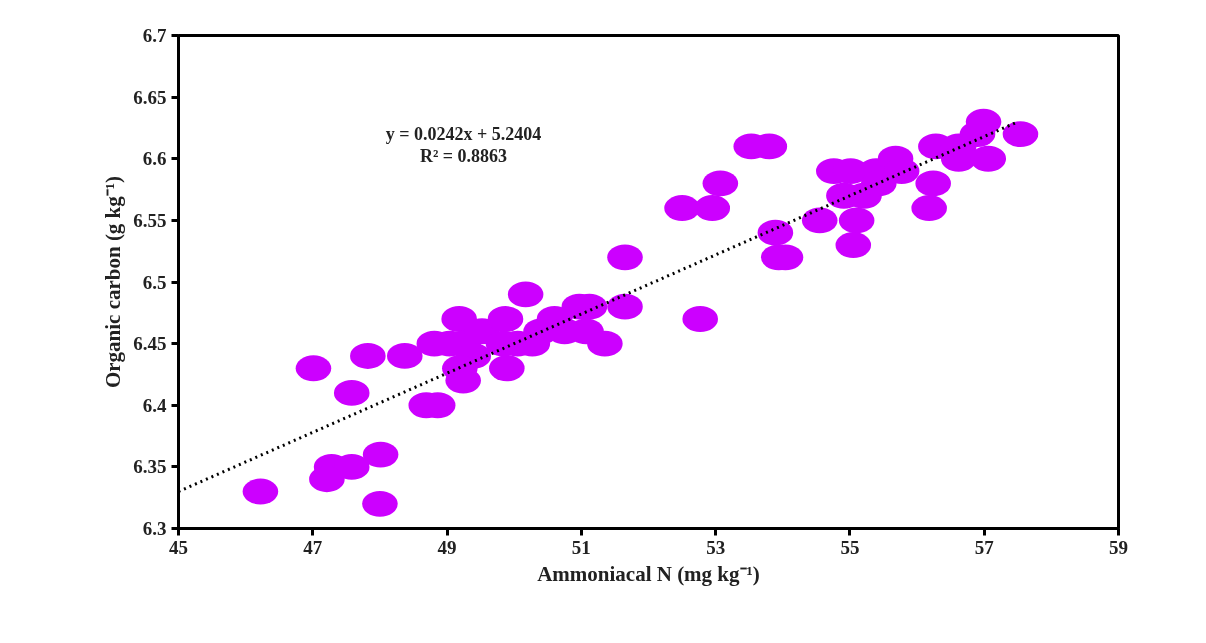 This screenshot has height=643, width=1206. Describe the element at coordinates (150, 344) in the screenshot. I see `y-tick-label: 6.45` at that location.